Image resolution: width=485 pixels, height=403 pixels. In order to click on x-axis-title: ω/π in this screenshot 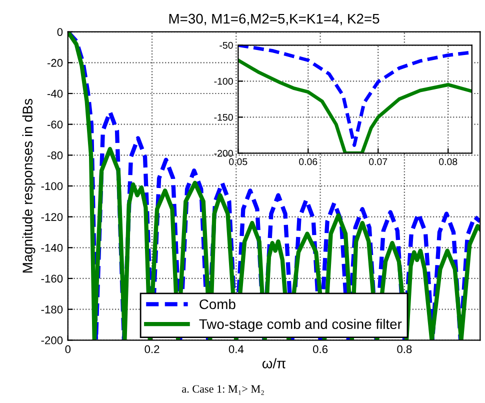, I will do `click(274, 363)`.